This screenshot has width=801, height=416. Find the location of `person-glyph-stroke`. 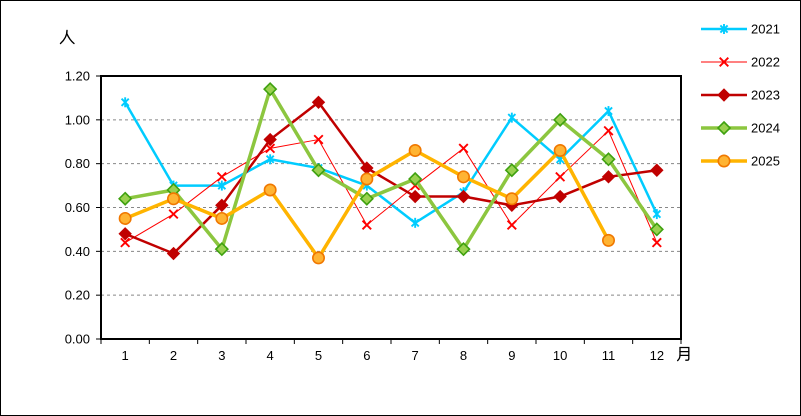

person-glyph-stroke is located at coordinates (63, 37).